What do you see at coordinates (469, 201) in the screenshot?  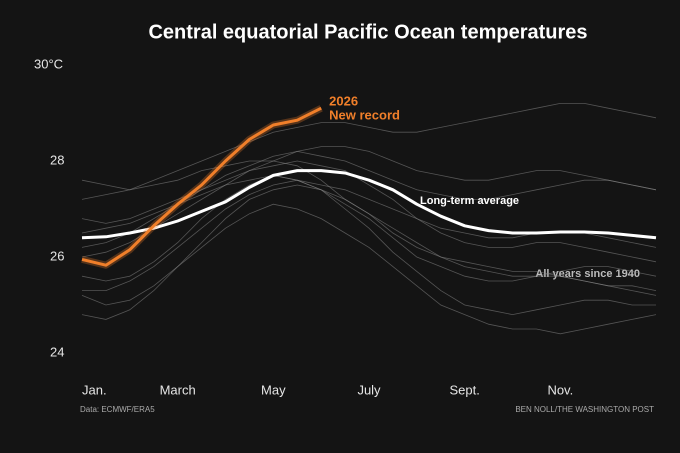 I see `series-label: Long-term average` at bounding box center [469, 201].